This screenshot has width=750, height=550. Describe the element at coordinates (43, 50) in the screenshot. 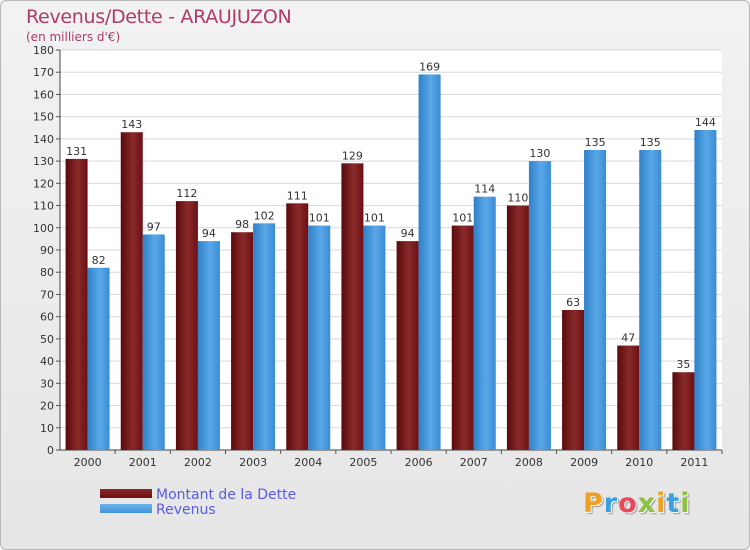

I see `y-tick-label: 180` at that location.